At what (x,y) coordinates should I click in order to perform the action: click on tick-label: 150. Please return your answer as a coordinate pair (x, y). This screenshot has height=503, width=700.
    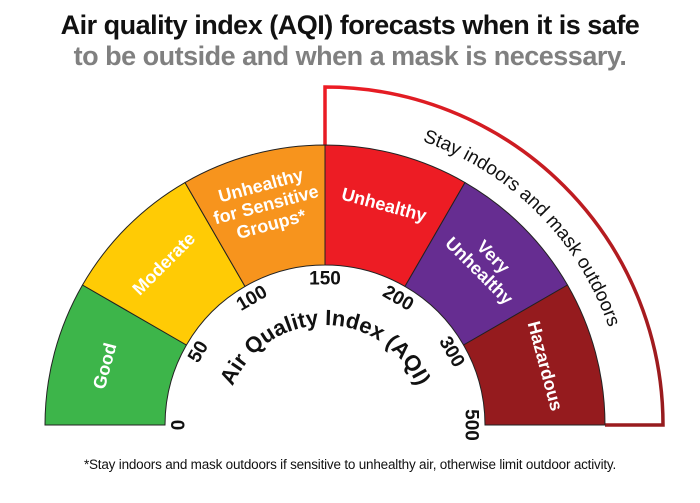
    Looking at the image, I should click on (325, 279).